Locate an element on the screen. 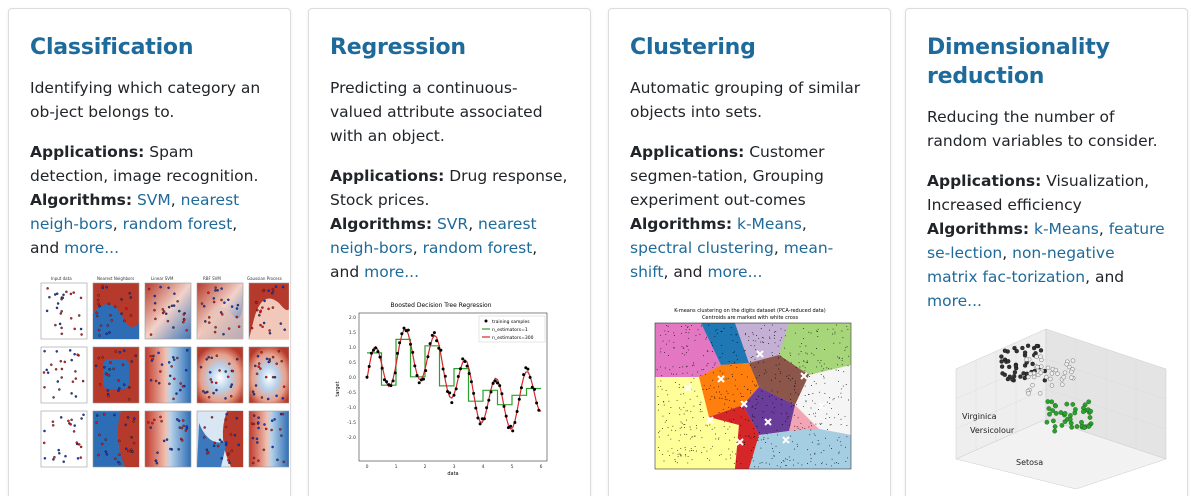 The image size is (1200, 496). card-title: Classification is located at coordinates (112, 47).